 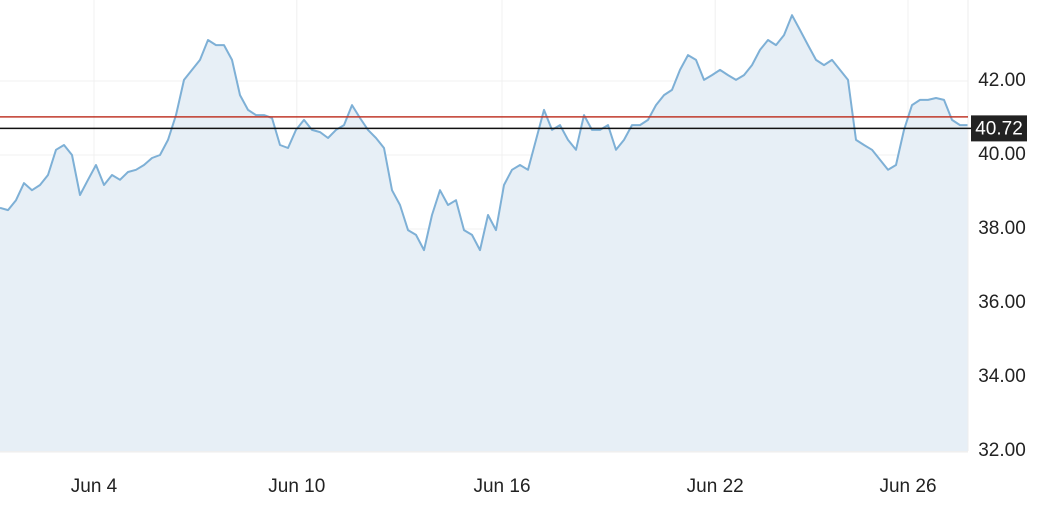 I want to click on x-tick-label: Jun 10, so click(x=296, y=486).